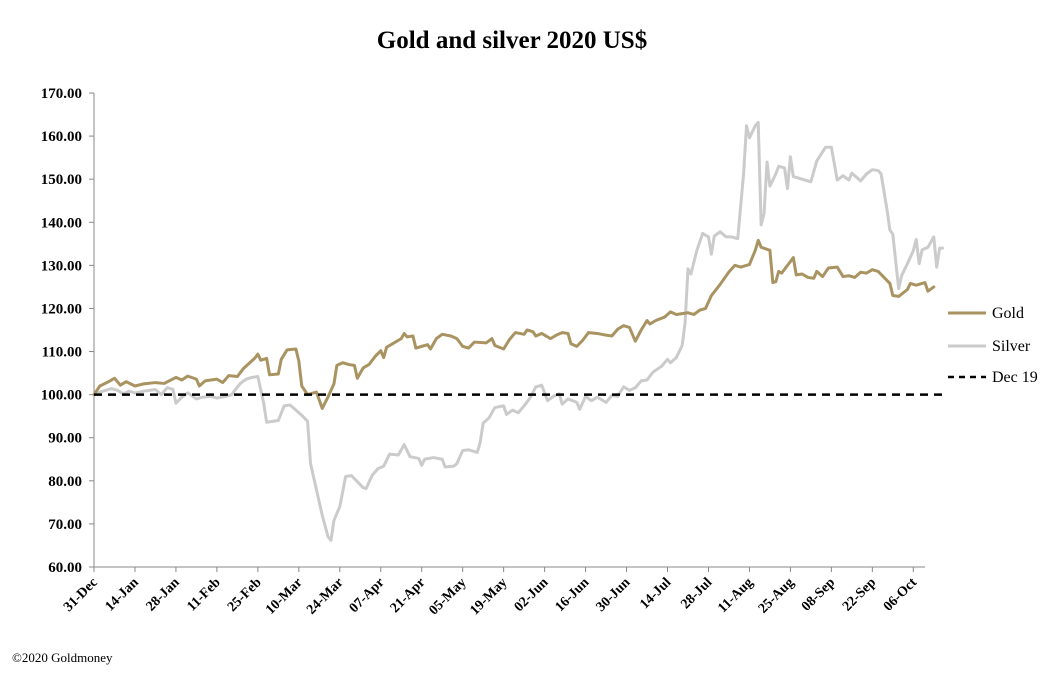 Image resolution: width=1059 pixels, height=687 pixels. I want to click on x-tick-label: 28-Jan, so click(163, 594).